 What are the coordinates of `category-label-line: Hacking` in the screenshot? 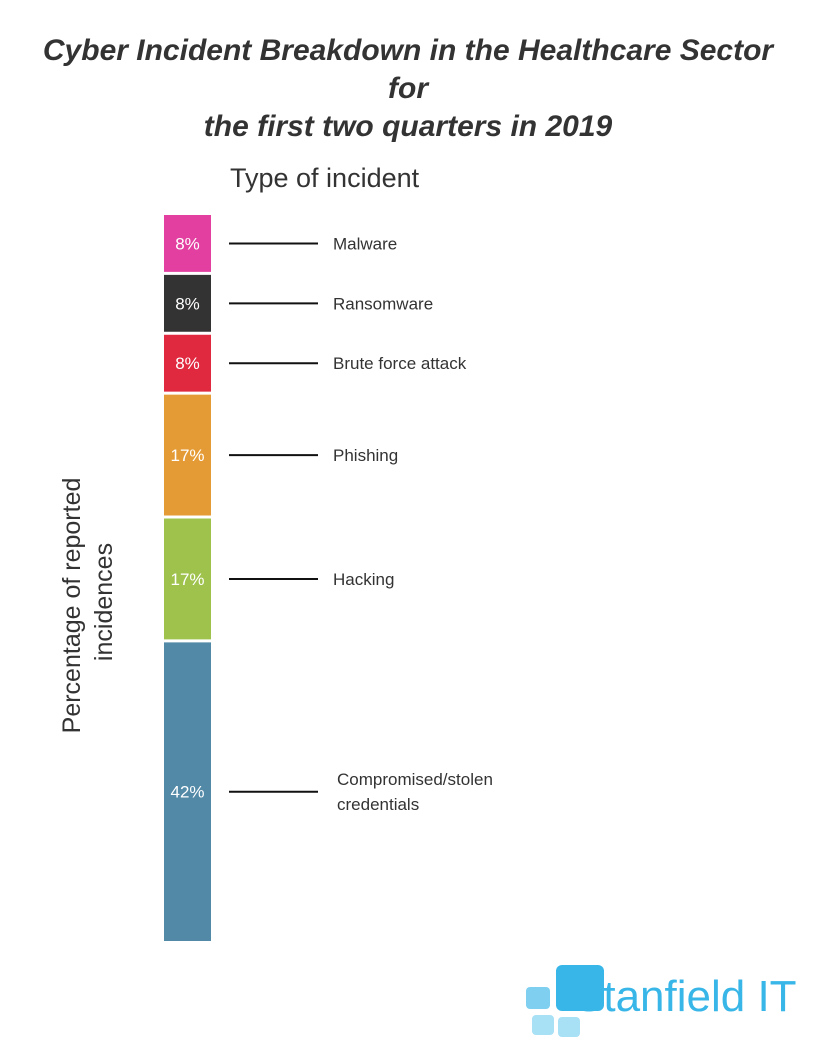 It's located at (363, 579).